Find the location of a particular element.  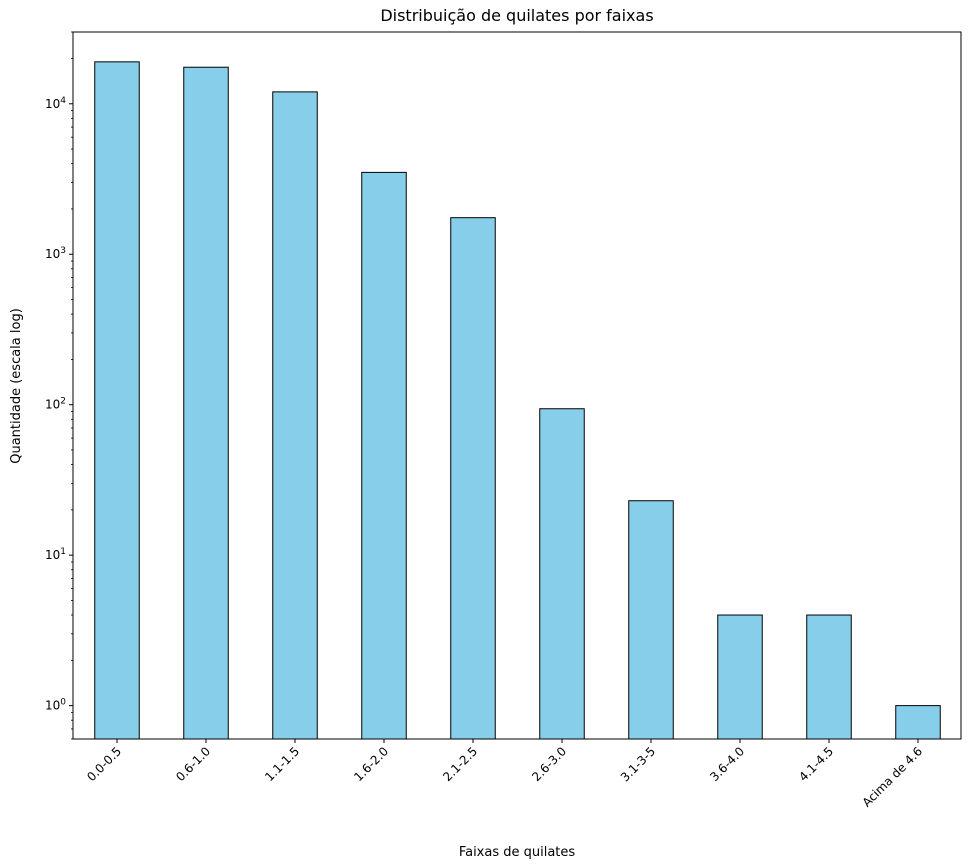

x-tick-label: 3.6-4.0 is located at coordinates (727, 764).